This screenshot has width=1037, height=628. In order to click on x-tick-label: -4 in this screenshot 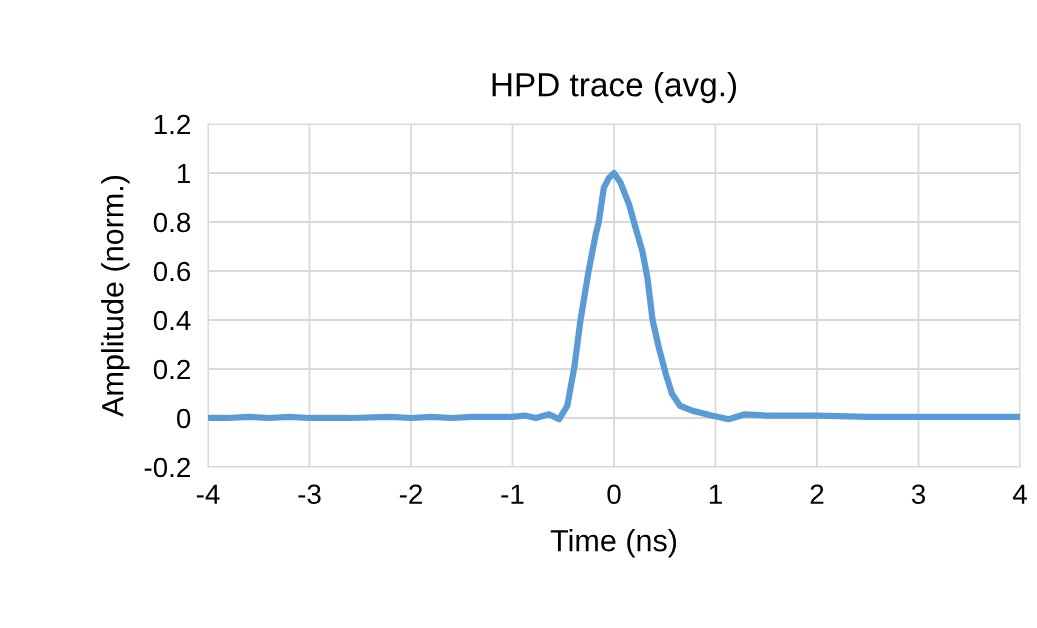, I will do `click(208, 494)`.